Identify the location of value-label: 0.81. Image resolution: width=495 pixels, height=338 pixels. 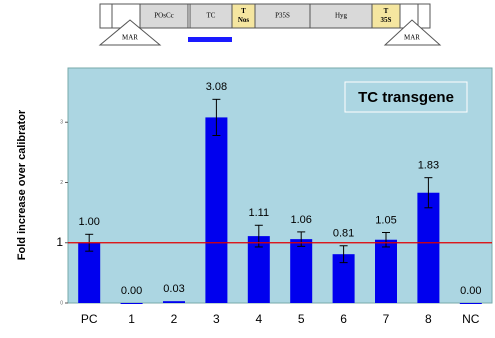
(343, 234).